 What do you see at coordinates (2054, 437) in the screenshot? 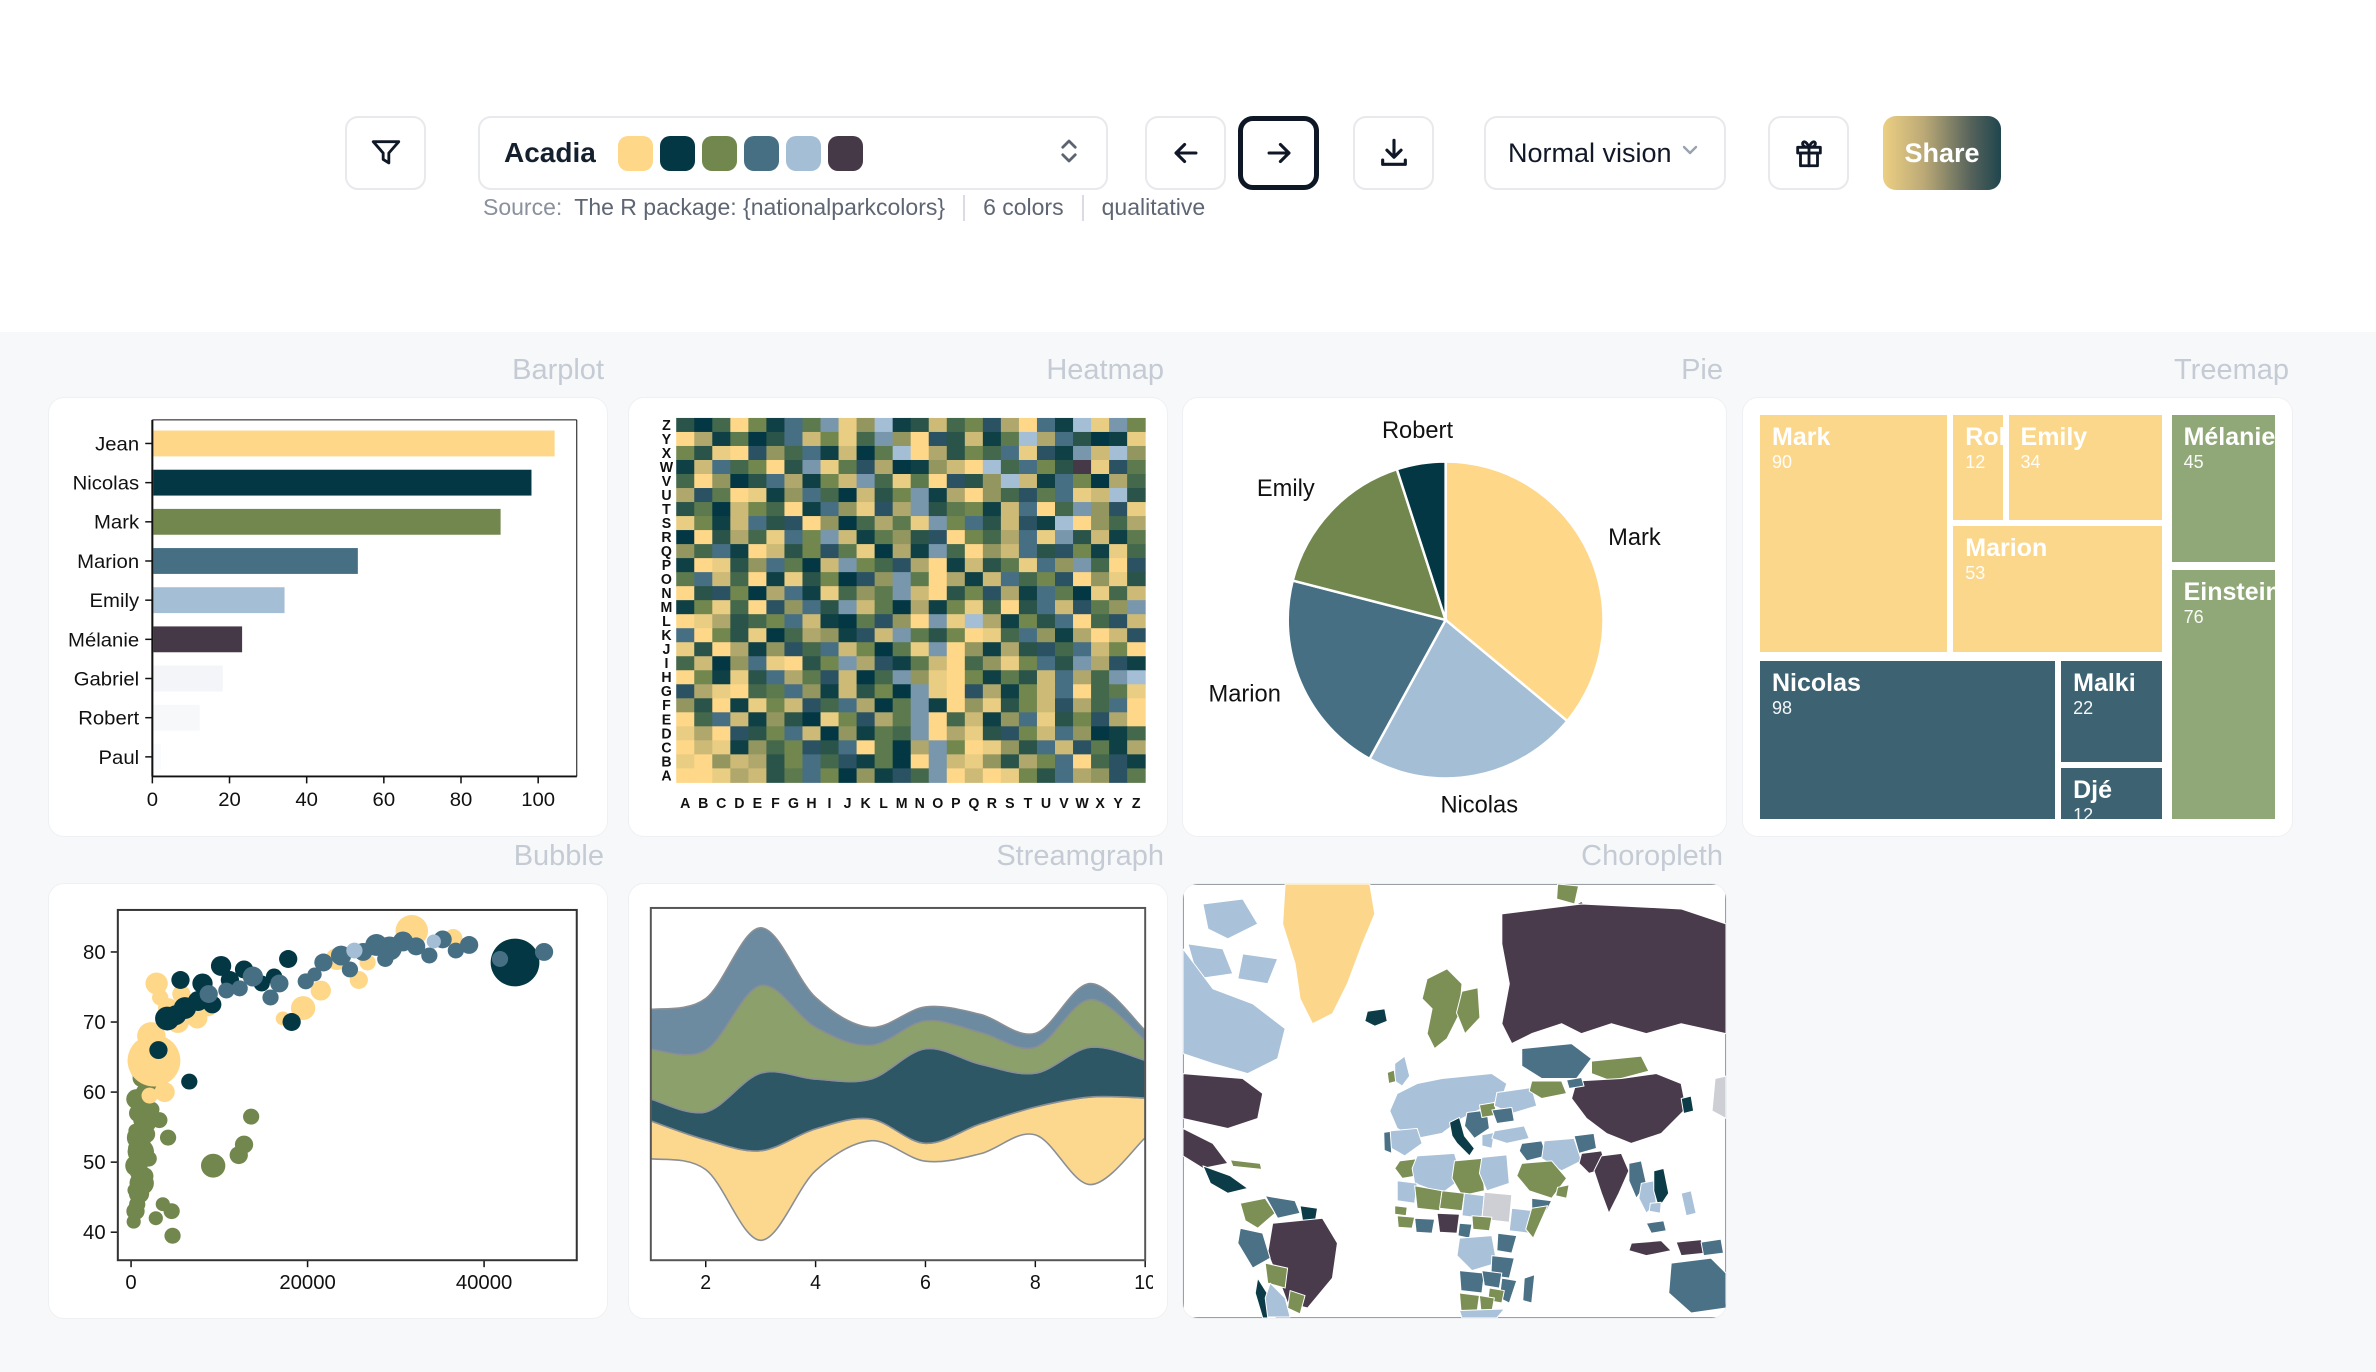
I see `treemap-tile-label: Emily` at bounding box center [2054, 437].